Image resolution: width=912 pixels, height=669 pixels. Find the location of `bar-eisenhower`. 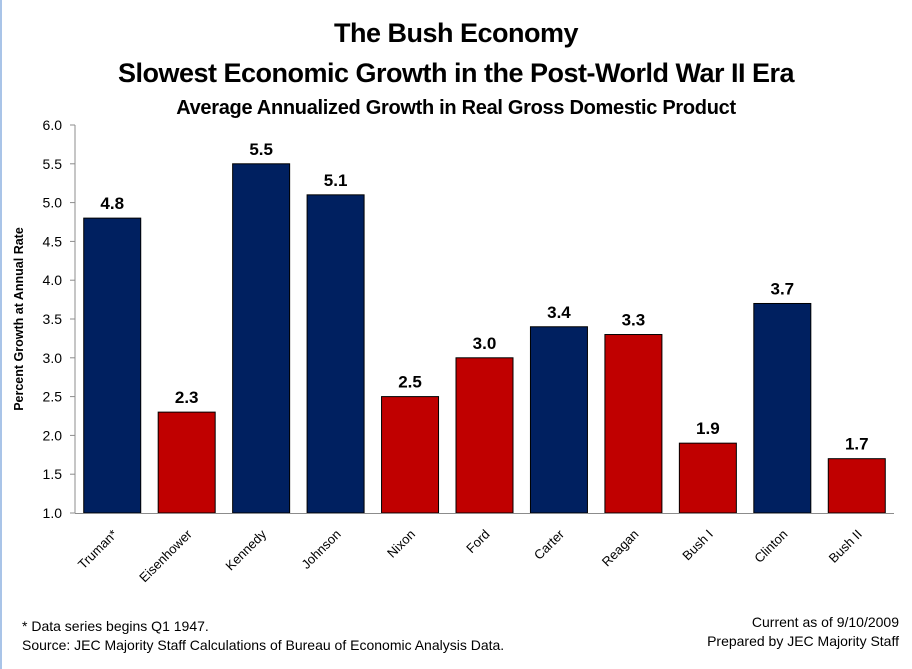

bar-eisenhower is located at coordinates (186, 462).